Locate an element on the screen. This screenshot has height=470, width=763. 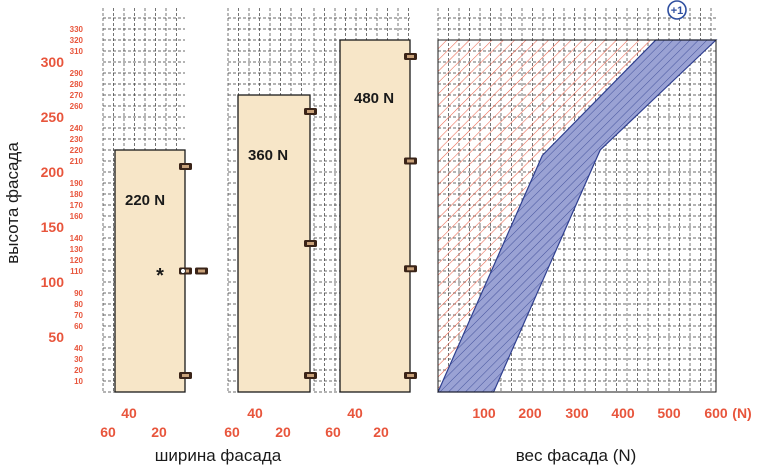
height-tick-minor: 290 is located at coordinates (77, 73).